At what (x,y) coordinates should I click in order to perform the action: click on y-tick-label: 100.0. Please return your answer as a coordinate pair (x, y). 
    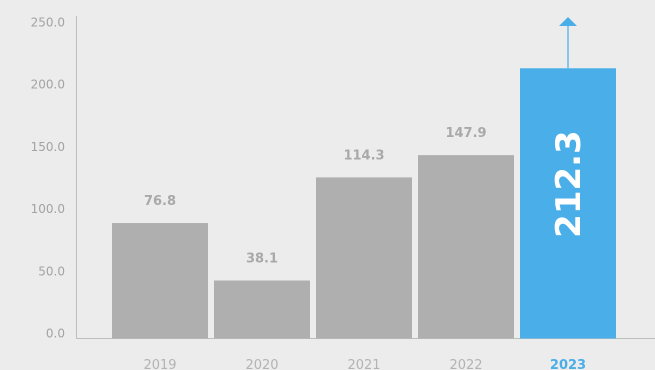
    Looking at the image, I should click on (48, 209).